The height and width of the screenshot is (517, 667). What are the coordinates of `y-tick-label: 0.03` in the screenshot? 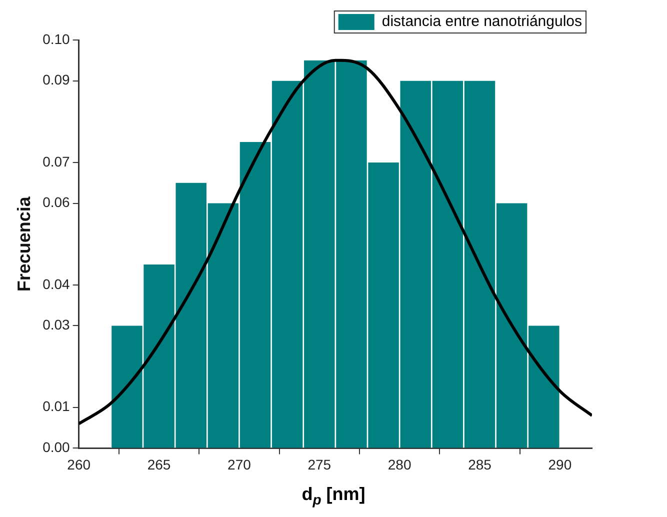 It's located at (56, 324).